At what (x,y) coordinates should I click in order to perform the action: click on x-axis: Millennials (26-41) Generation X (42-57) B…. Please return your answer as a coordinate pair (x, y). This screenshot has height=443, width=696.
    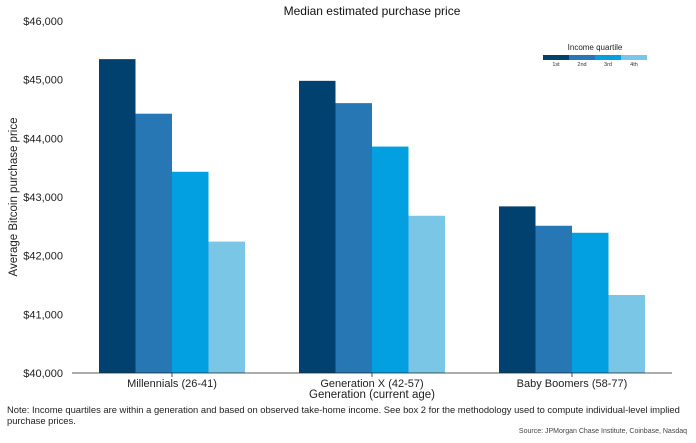
    Looking at the image, I should click on (377, 381).